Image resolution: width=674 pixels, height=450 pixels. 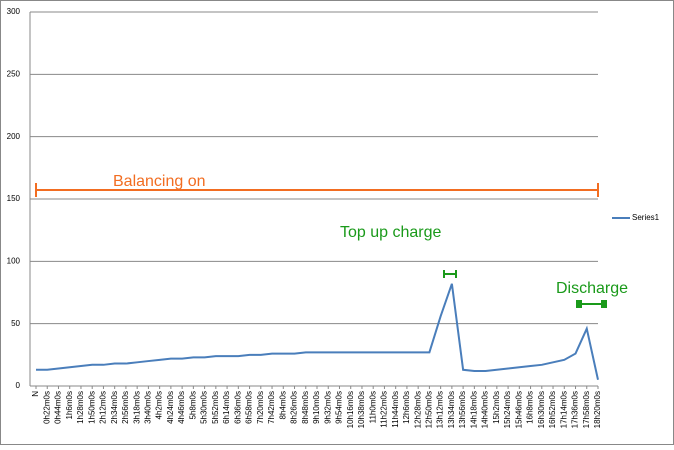 What do you see at coordinates (91, 407) in the screenshot?
I see `x-tick-label: 1h50m0s` at bounding box center [91, 407].